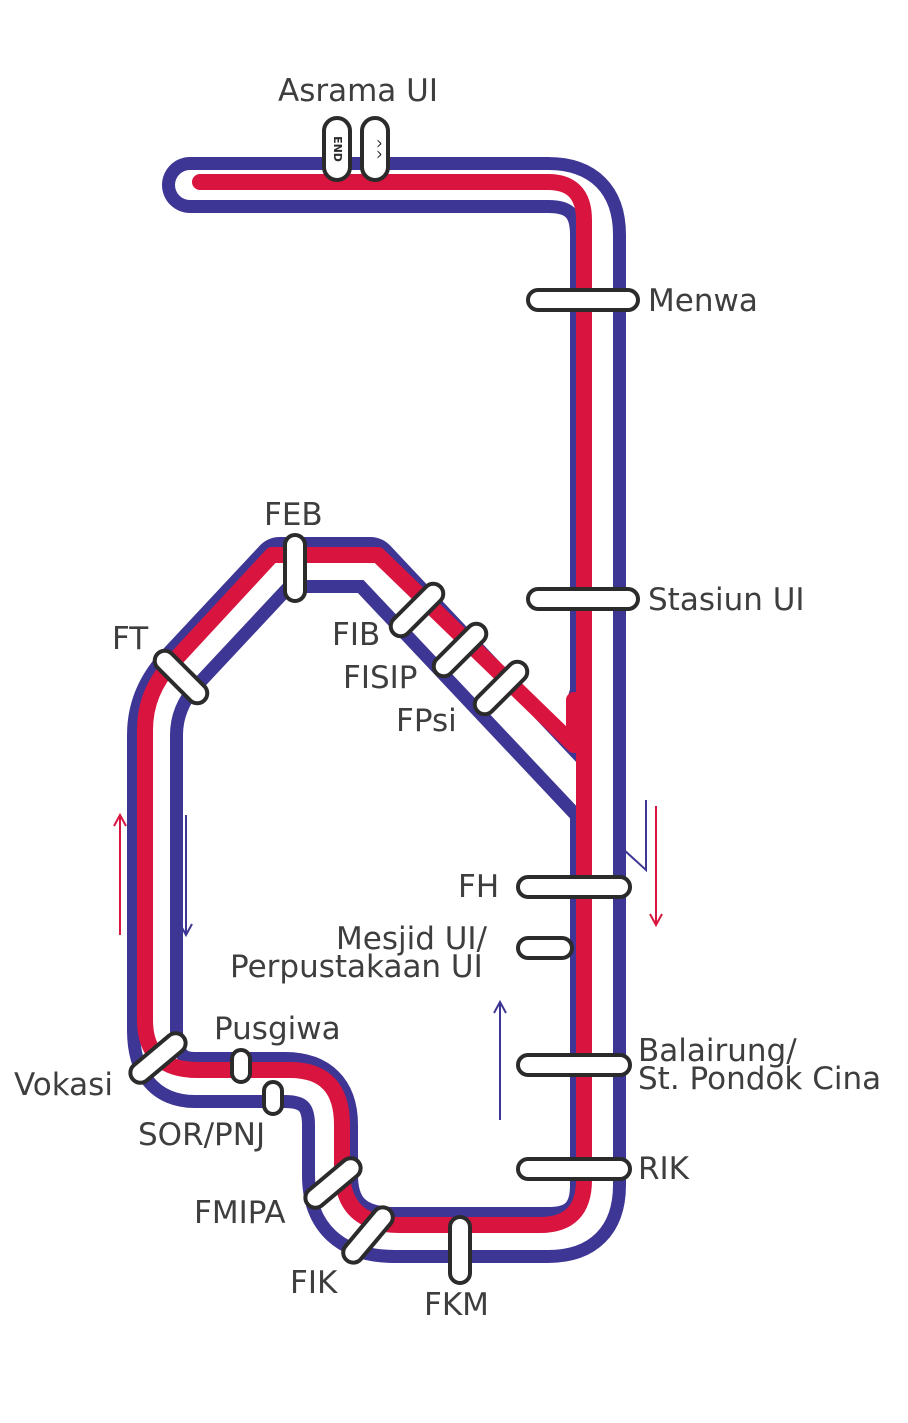 Image resolution: width=908 pixels, height=1423 pixels. I want to click on stop-vokasi, so click(158, 1058).